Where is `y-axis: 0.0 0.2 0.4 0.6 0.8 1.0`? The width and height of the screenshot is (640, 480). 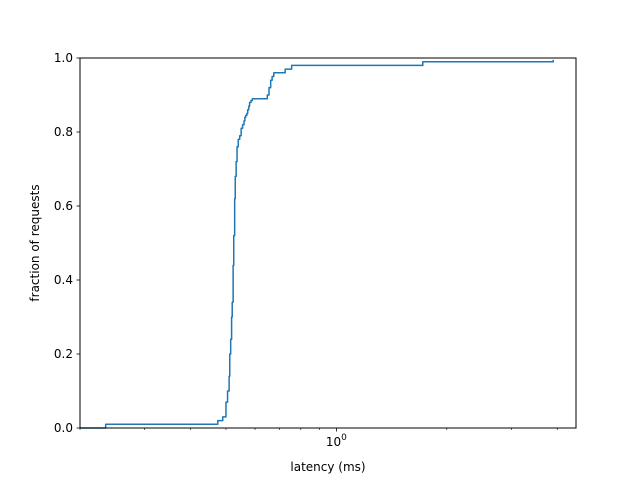 y-axis: 0.0 0.2 0.4 0.6 0.8 1.0 is located at coordinates (67, 243).